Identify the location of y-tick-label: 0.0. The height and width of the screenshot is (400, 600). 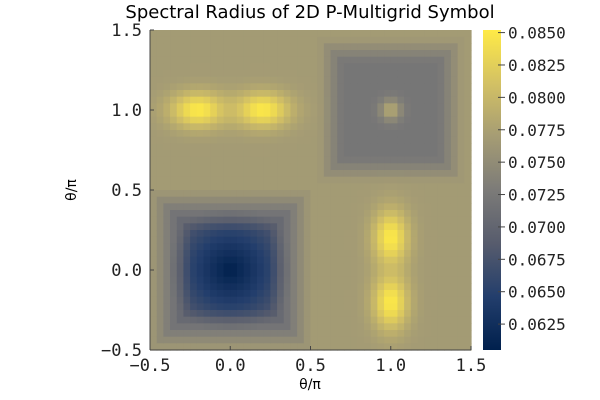
(126, 271).